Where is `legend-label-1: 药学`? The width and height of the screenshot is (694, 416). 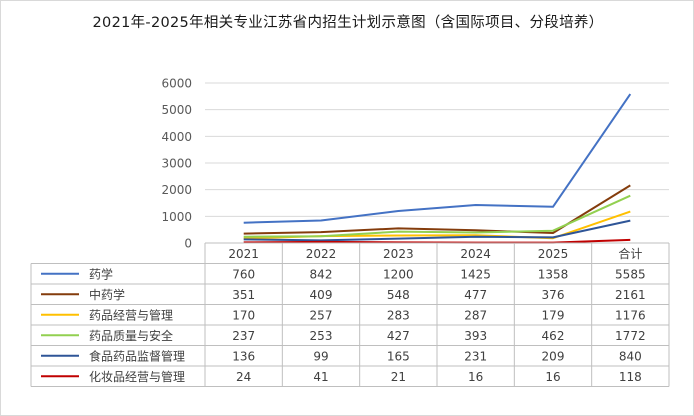 legend-label-1: 药学 is located at coordinates (101, 273).